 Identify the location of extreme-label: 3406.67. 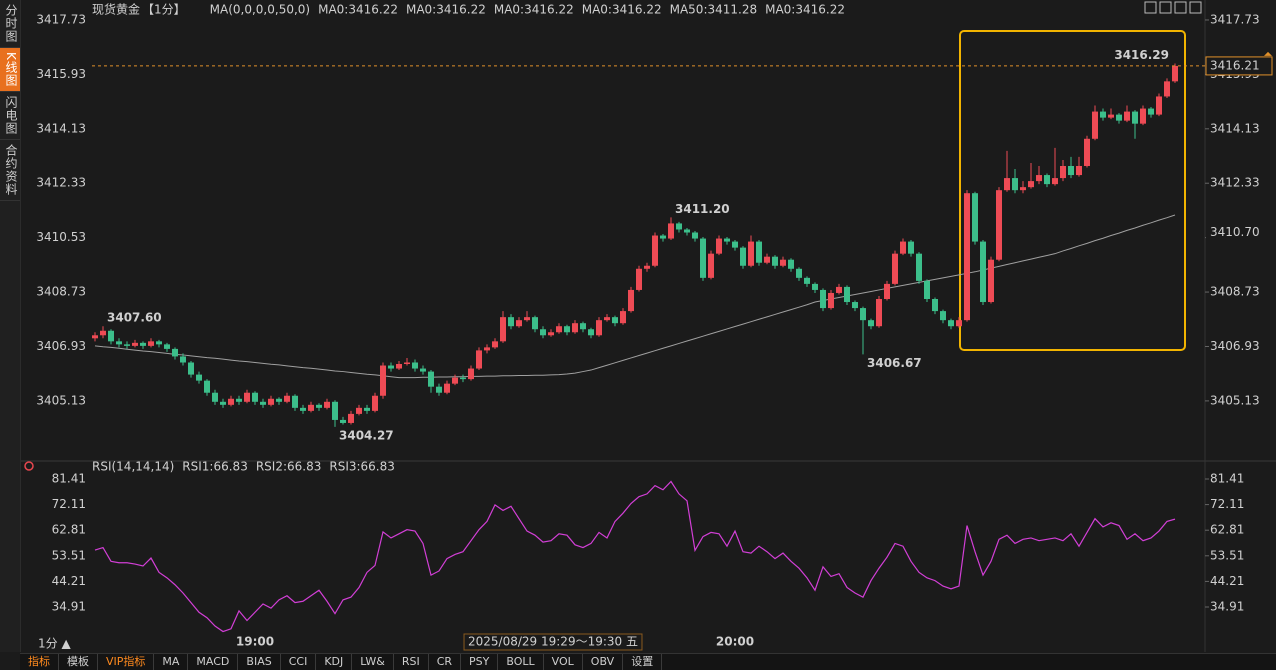
(894, 363).